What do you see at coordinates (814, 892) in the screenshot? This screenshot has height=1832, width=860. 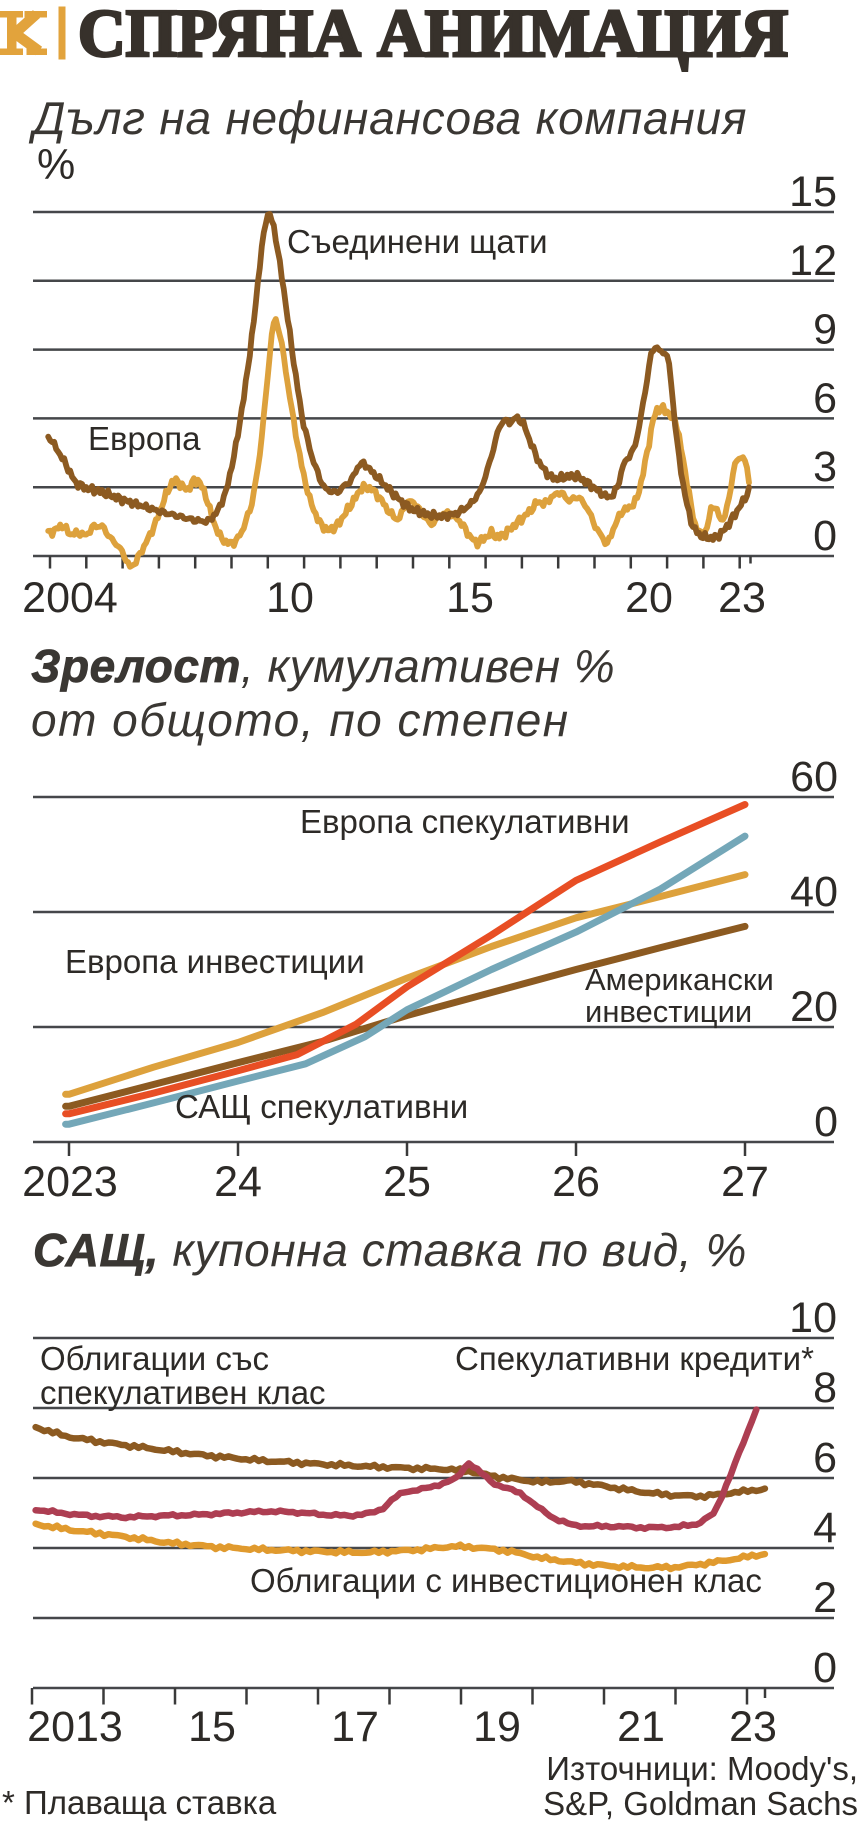 I see `svg-text: 40` at bounding box center [814, 892].